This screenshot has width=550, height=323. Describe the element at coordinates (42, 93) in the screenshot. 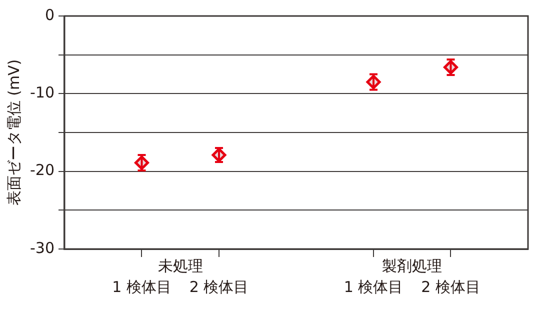

I see `y-tick-label: -10` at that location.